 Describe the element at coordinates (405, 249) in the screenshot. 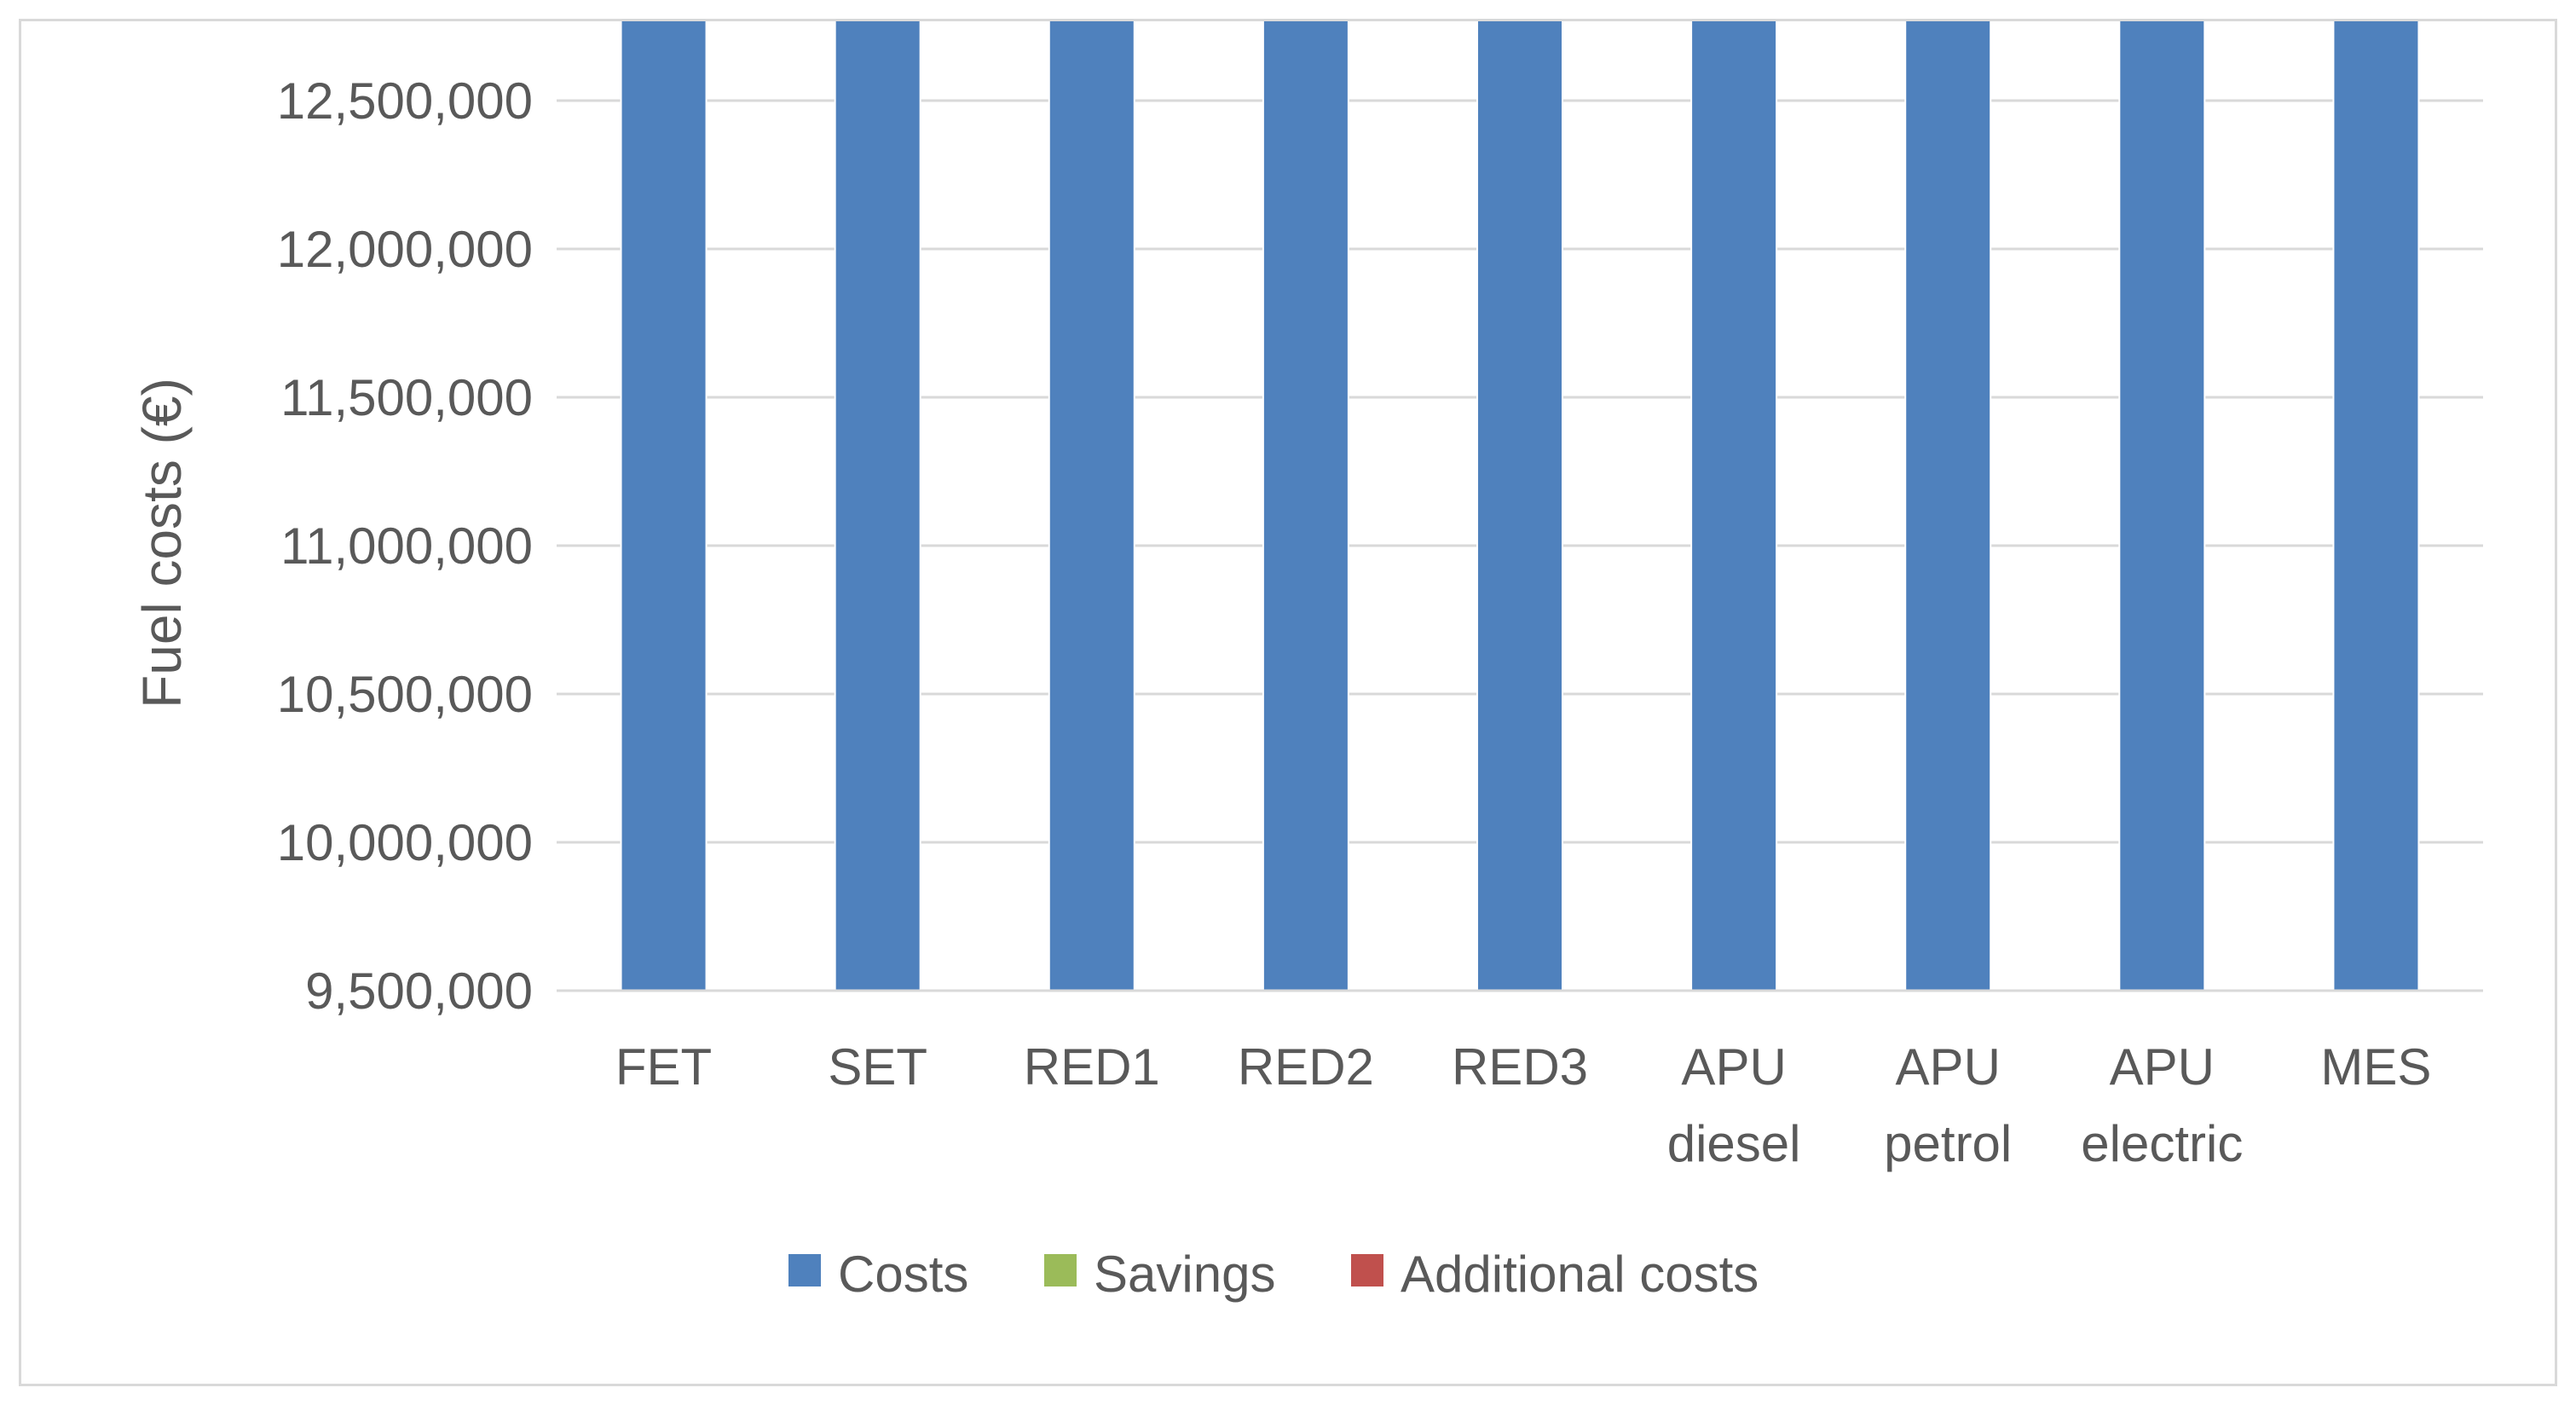

I see `y-tick-label: 12,000,000` at that location.